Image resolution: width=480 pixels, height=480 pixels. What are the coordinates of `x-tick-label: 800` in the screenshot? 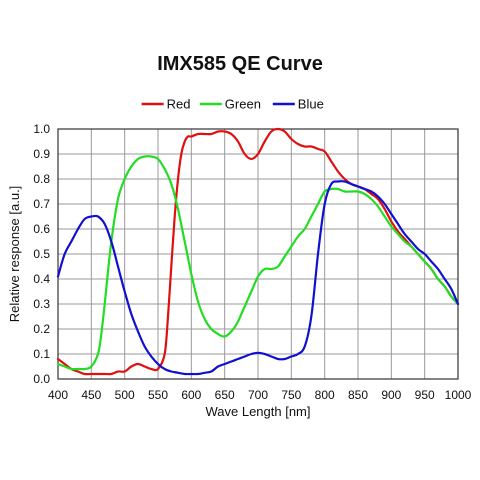 It's located at (325, 395).